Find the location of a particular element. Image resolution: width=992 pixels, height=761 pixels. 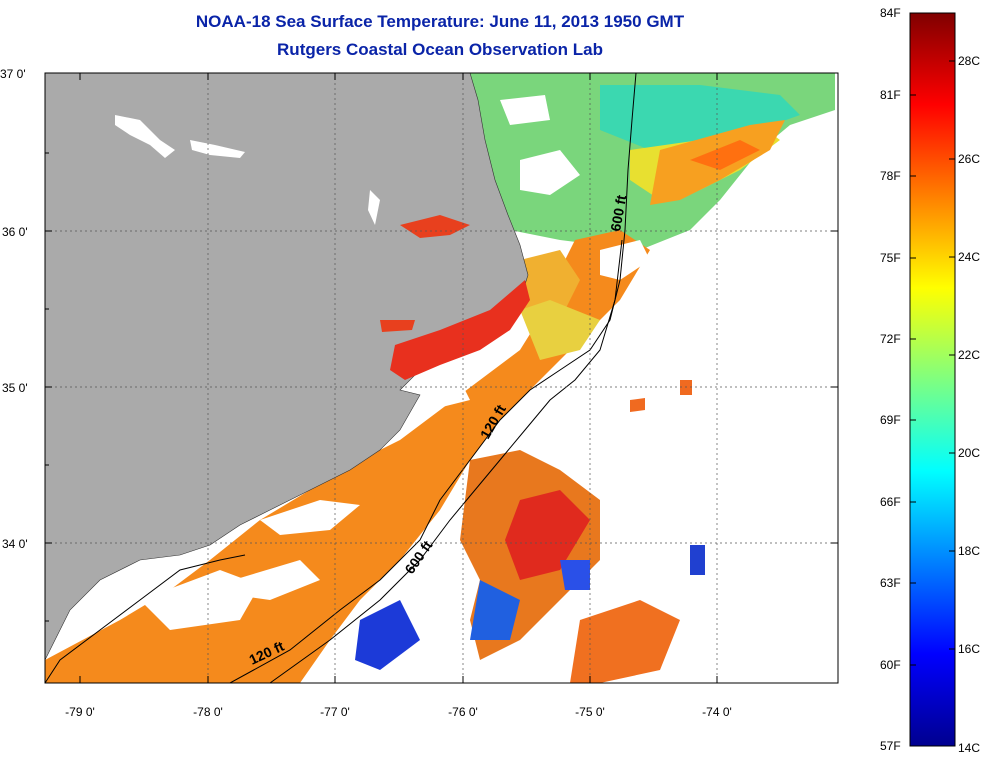

colorbar-f-66: 66F is located at coordinates (890, 502).